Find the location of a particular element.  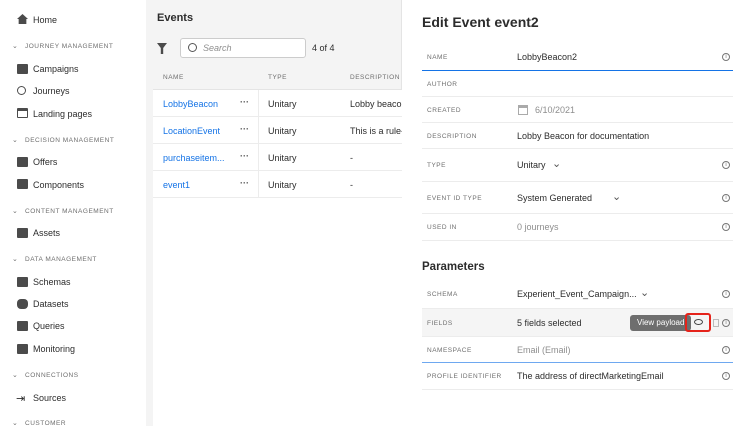

sidebar-item-monitoring: Monitoring is located at coordinates (54, 349).